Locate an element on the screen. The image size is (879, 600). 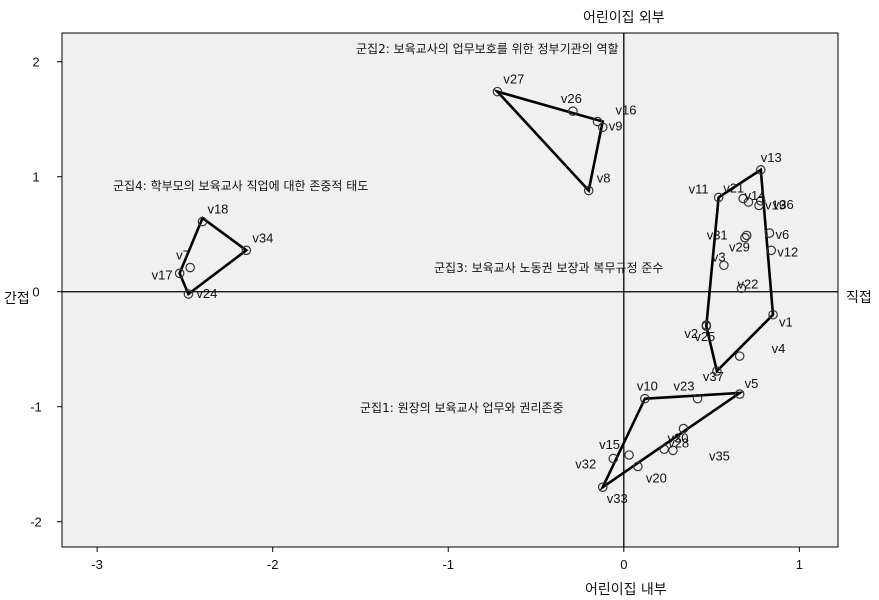
point-label: v9 is located at coordinates (616, 125).